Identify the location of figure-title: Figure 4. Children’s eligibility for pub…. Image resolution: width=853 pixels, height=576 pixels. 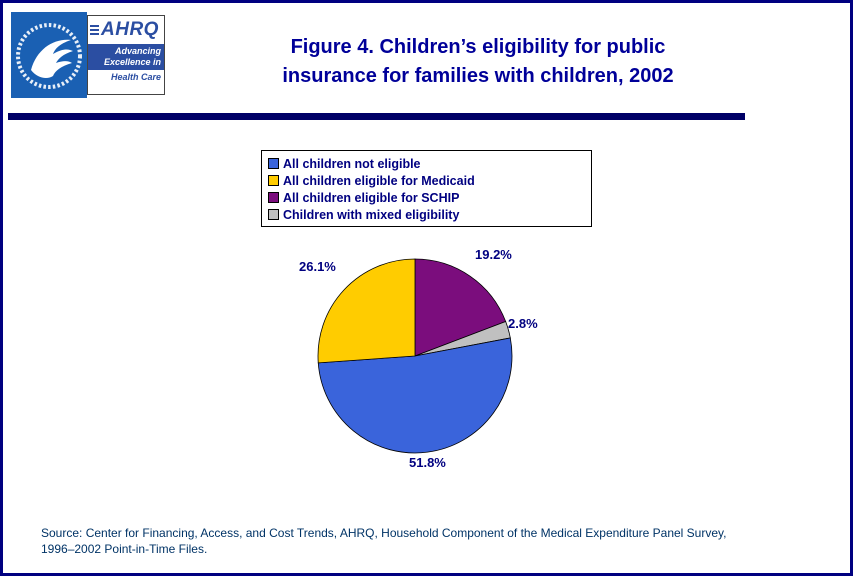
(478, 62).